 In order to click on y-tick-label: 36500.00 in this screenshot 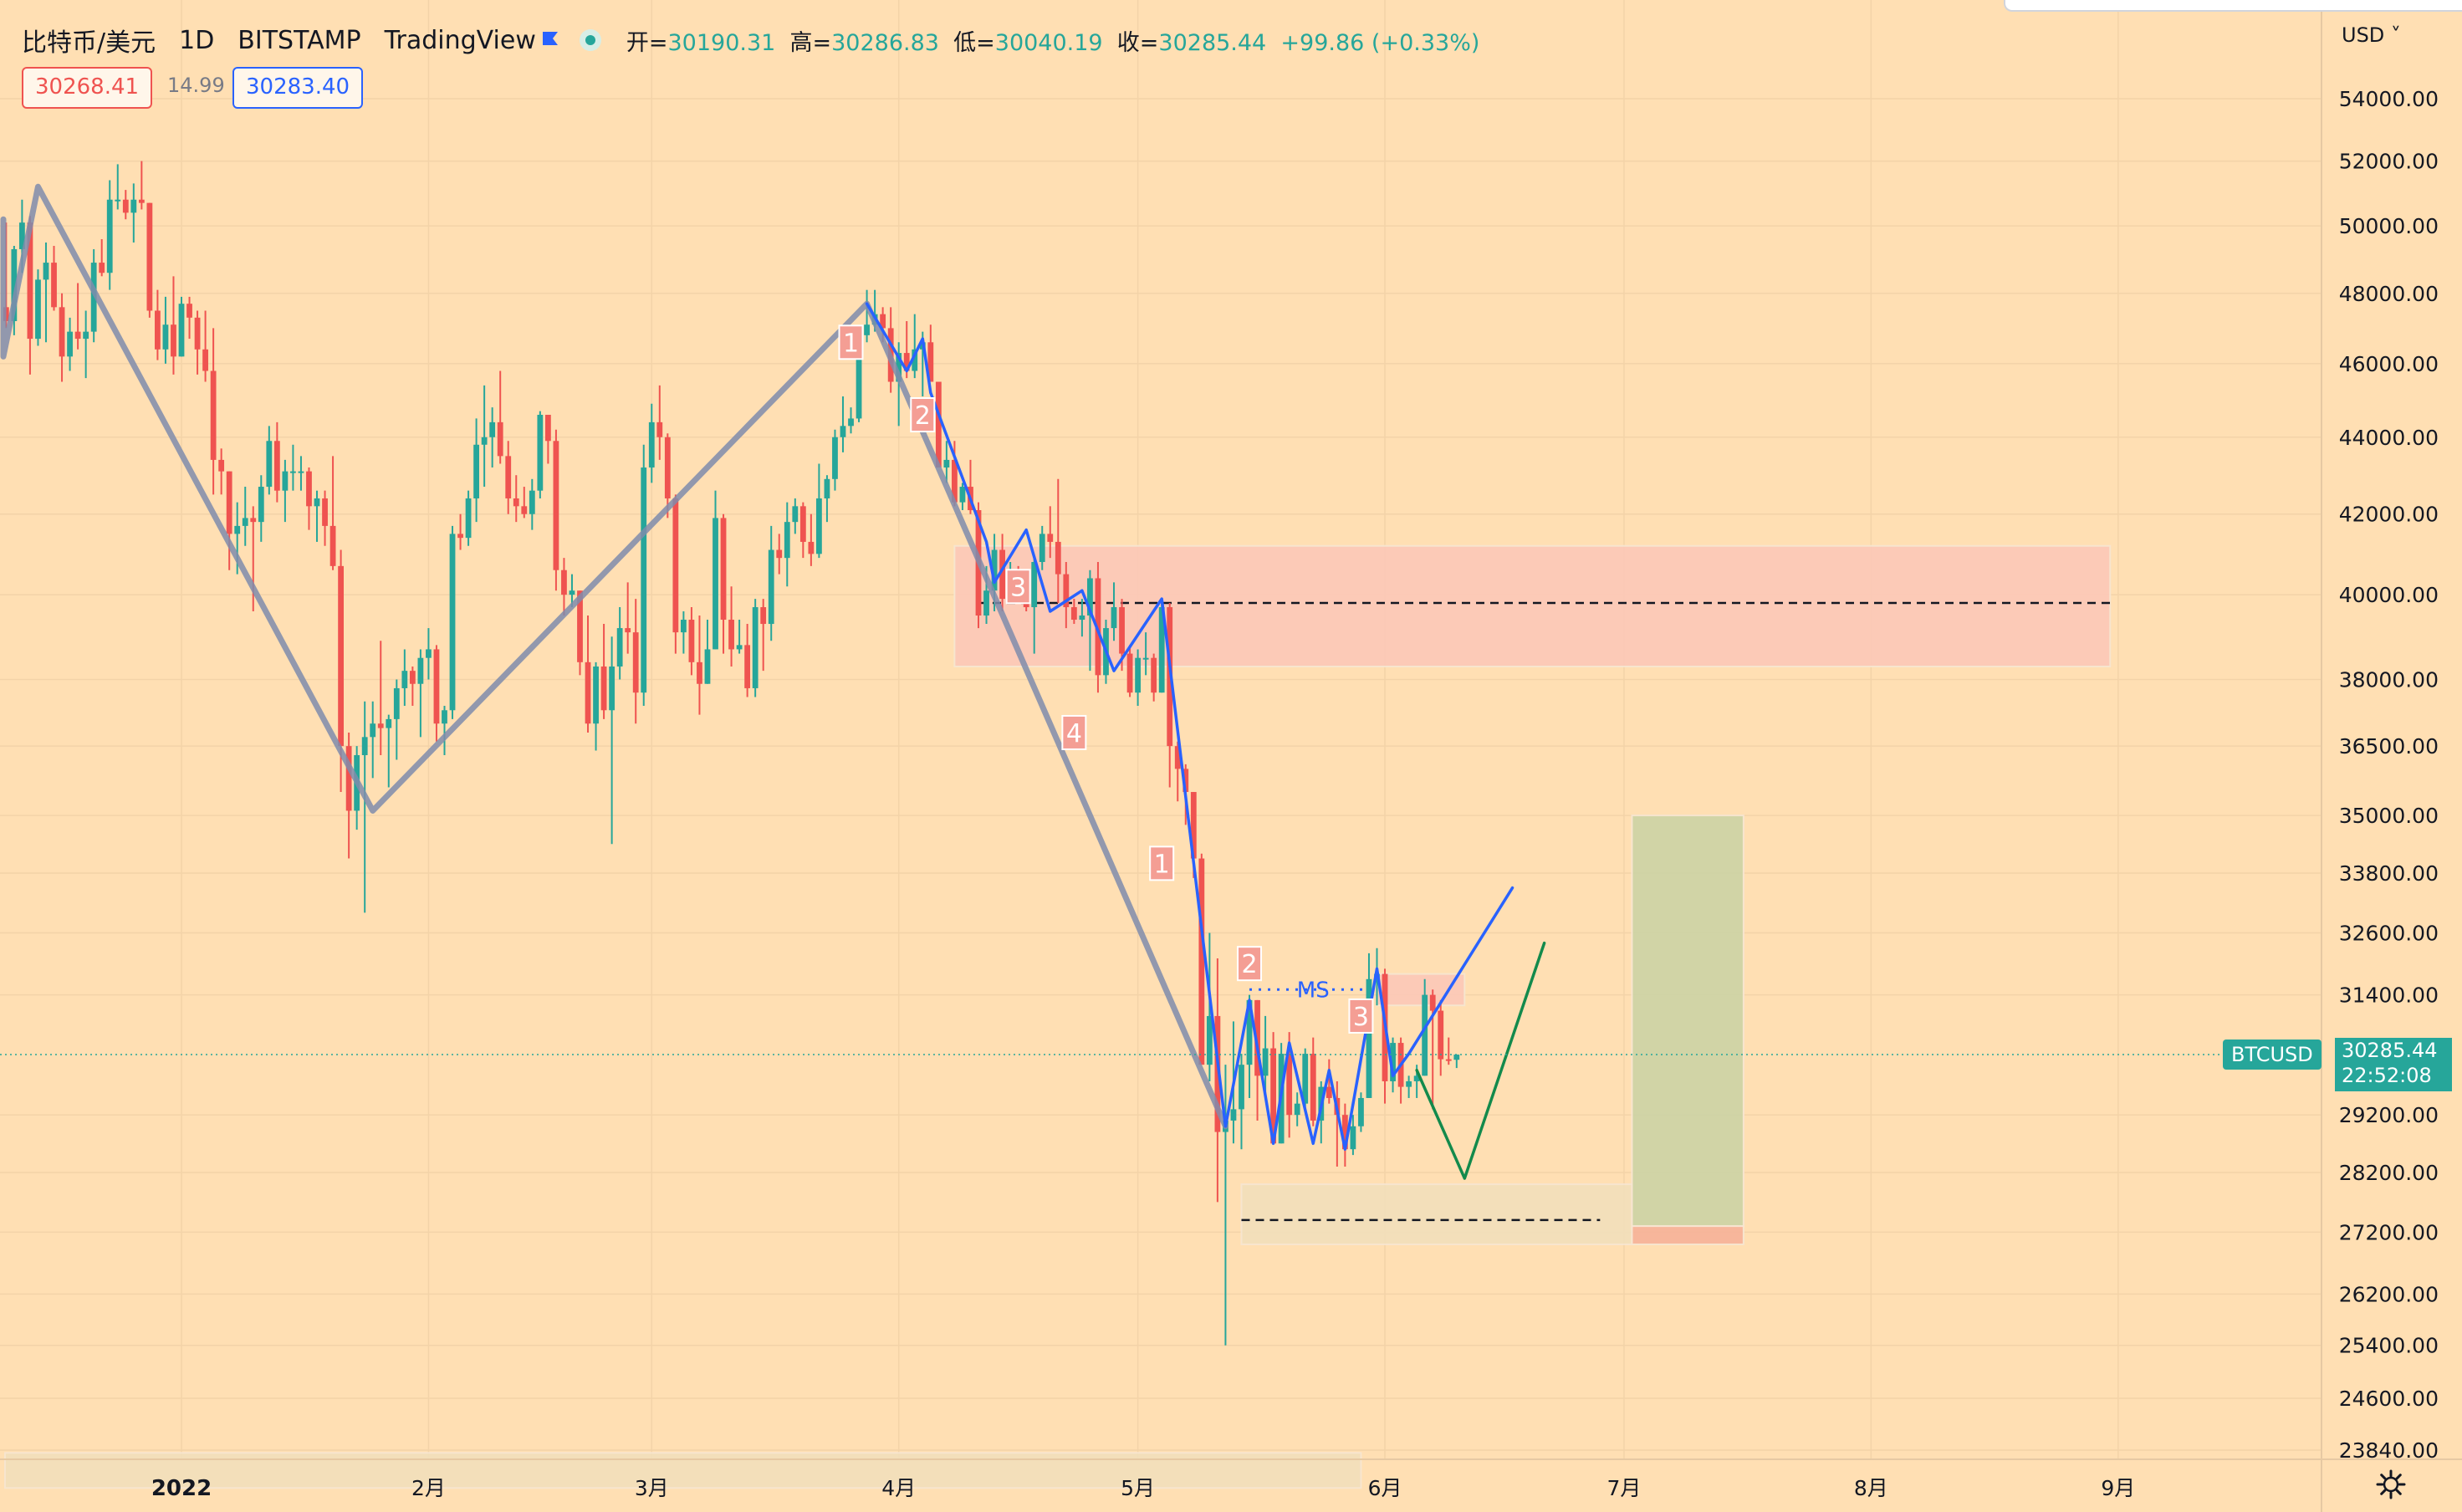, I will do `click(2389, 746)`.